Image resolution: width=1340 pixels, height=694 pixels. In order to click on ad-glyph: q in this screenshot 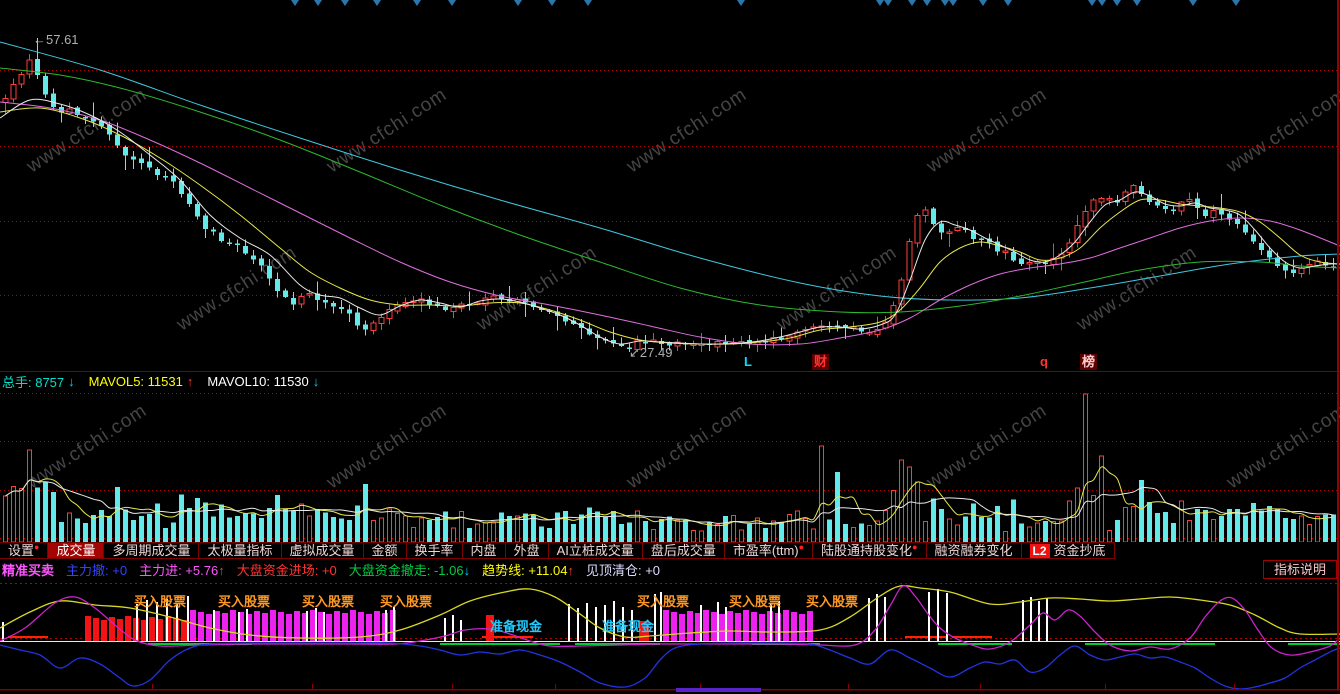, I will do `click(1044, 361)`.